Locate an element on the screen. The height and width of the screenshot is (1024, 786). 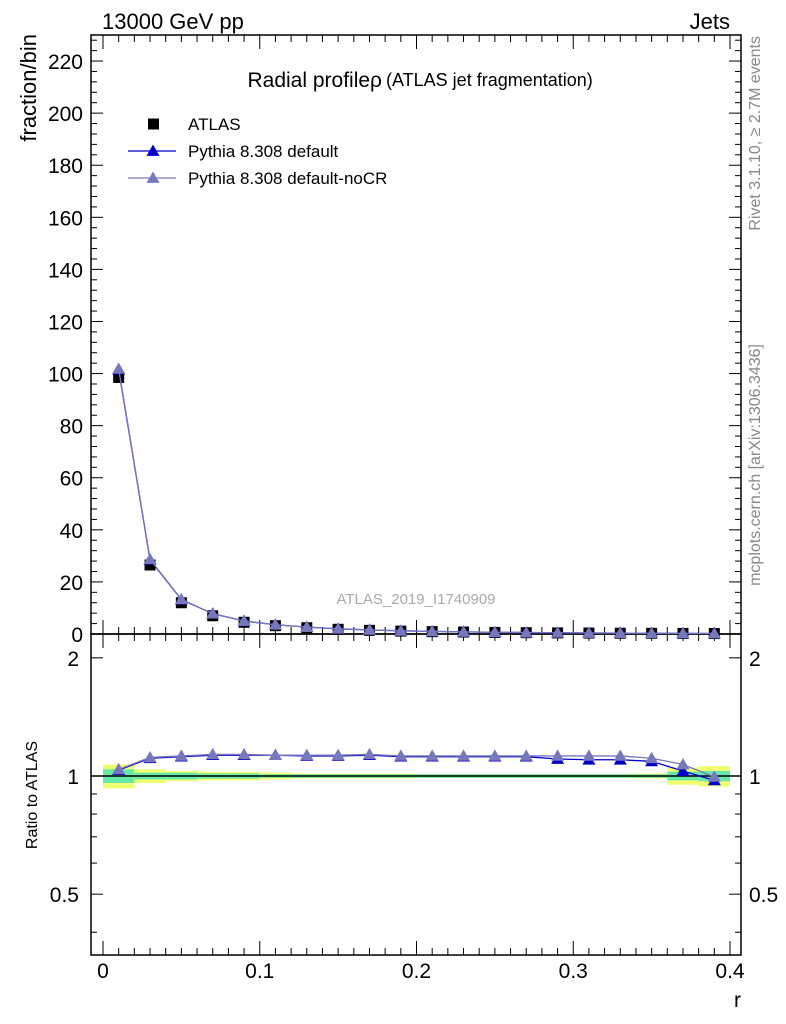
ratio-y-tick-label-right: 2 is located at coordinates (755, 659).